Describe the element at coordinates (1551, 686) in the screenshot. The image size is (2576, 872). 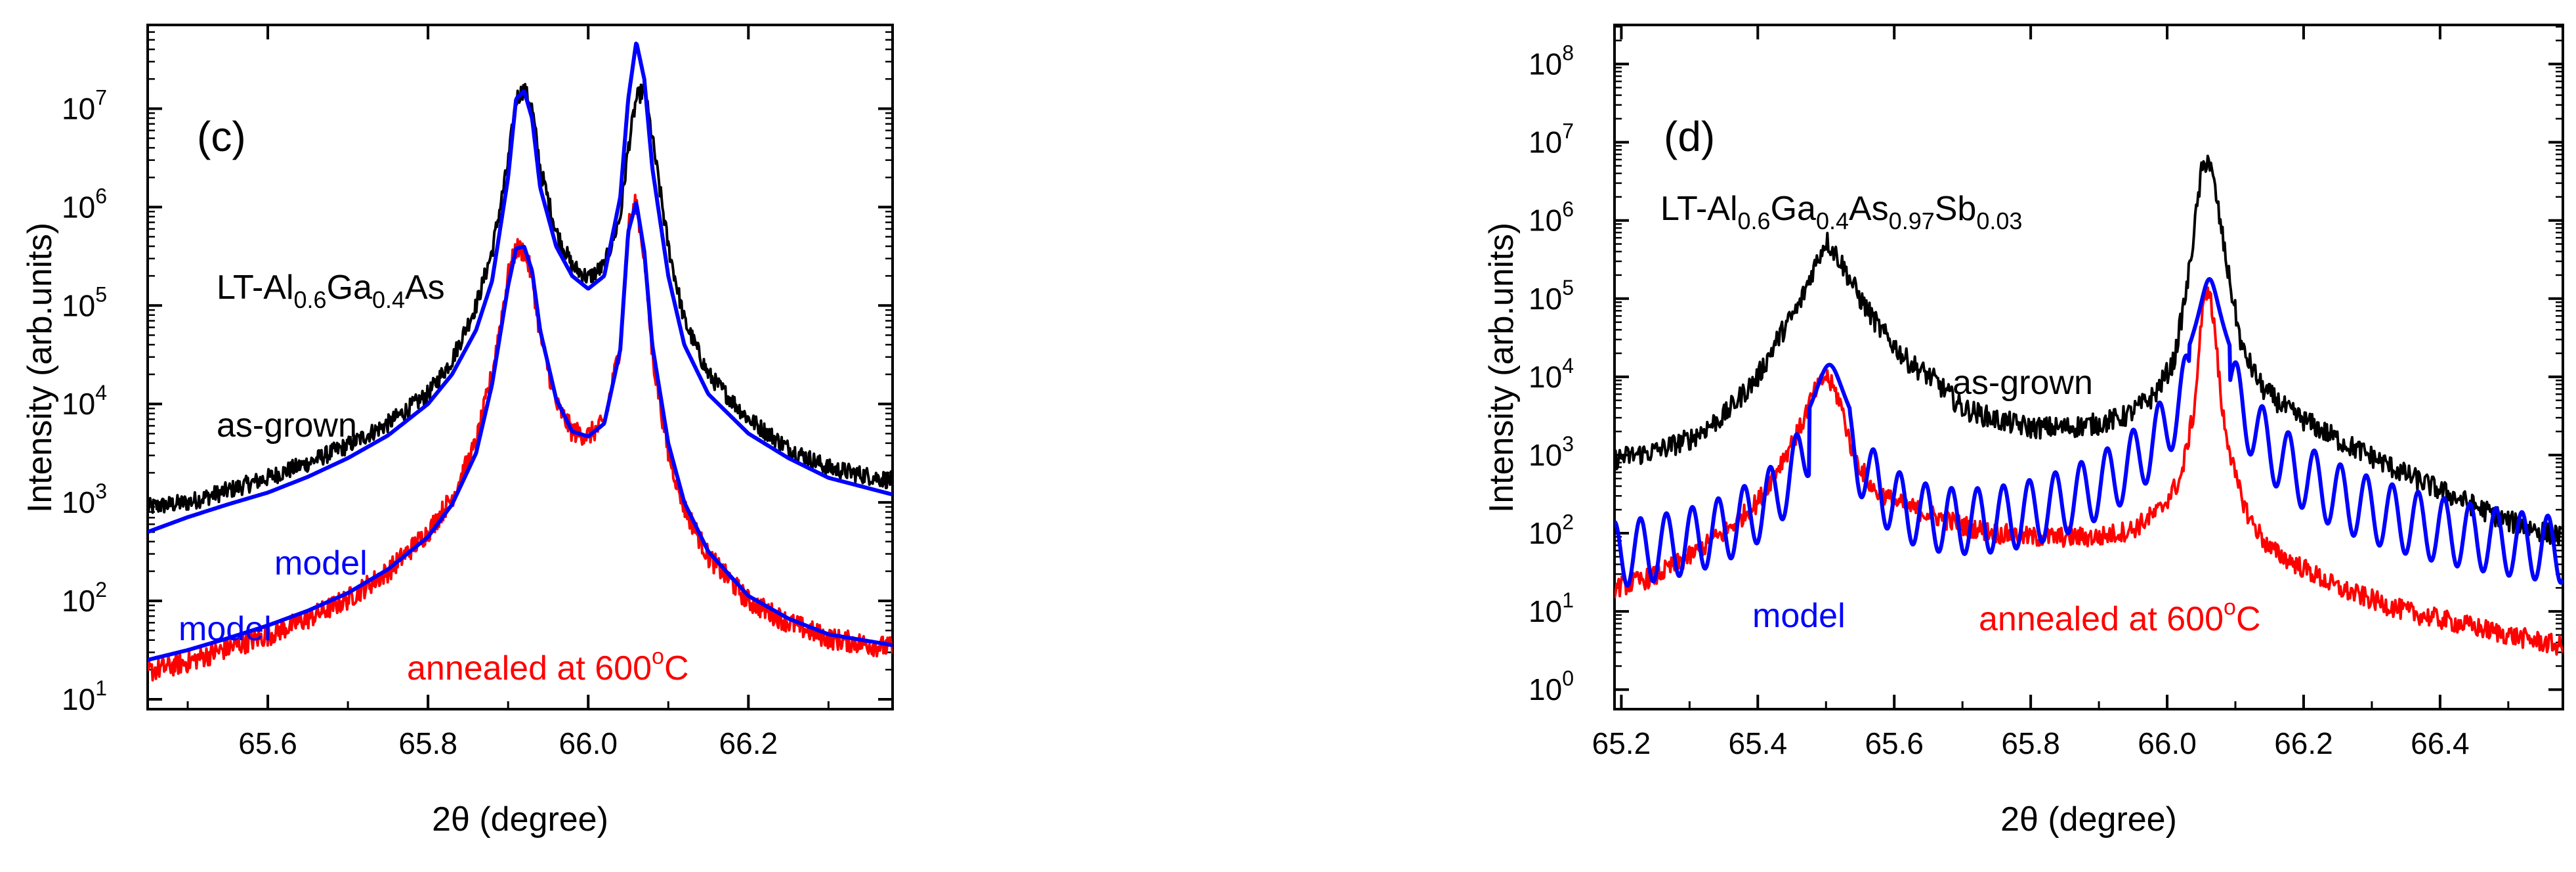
I see `y-tick-label: 10⁰` at that location.